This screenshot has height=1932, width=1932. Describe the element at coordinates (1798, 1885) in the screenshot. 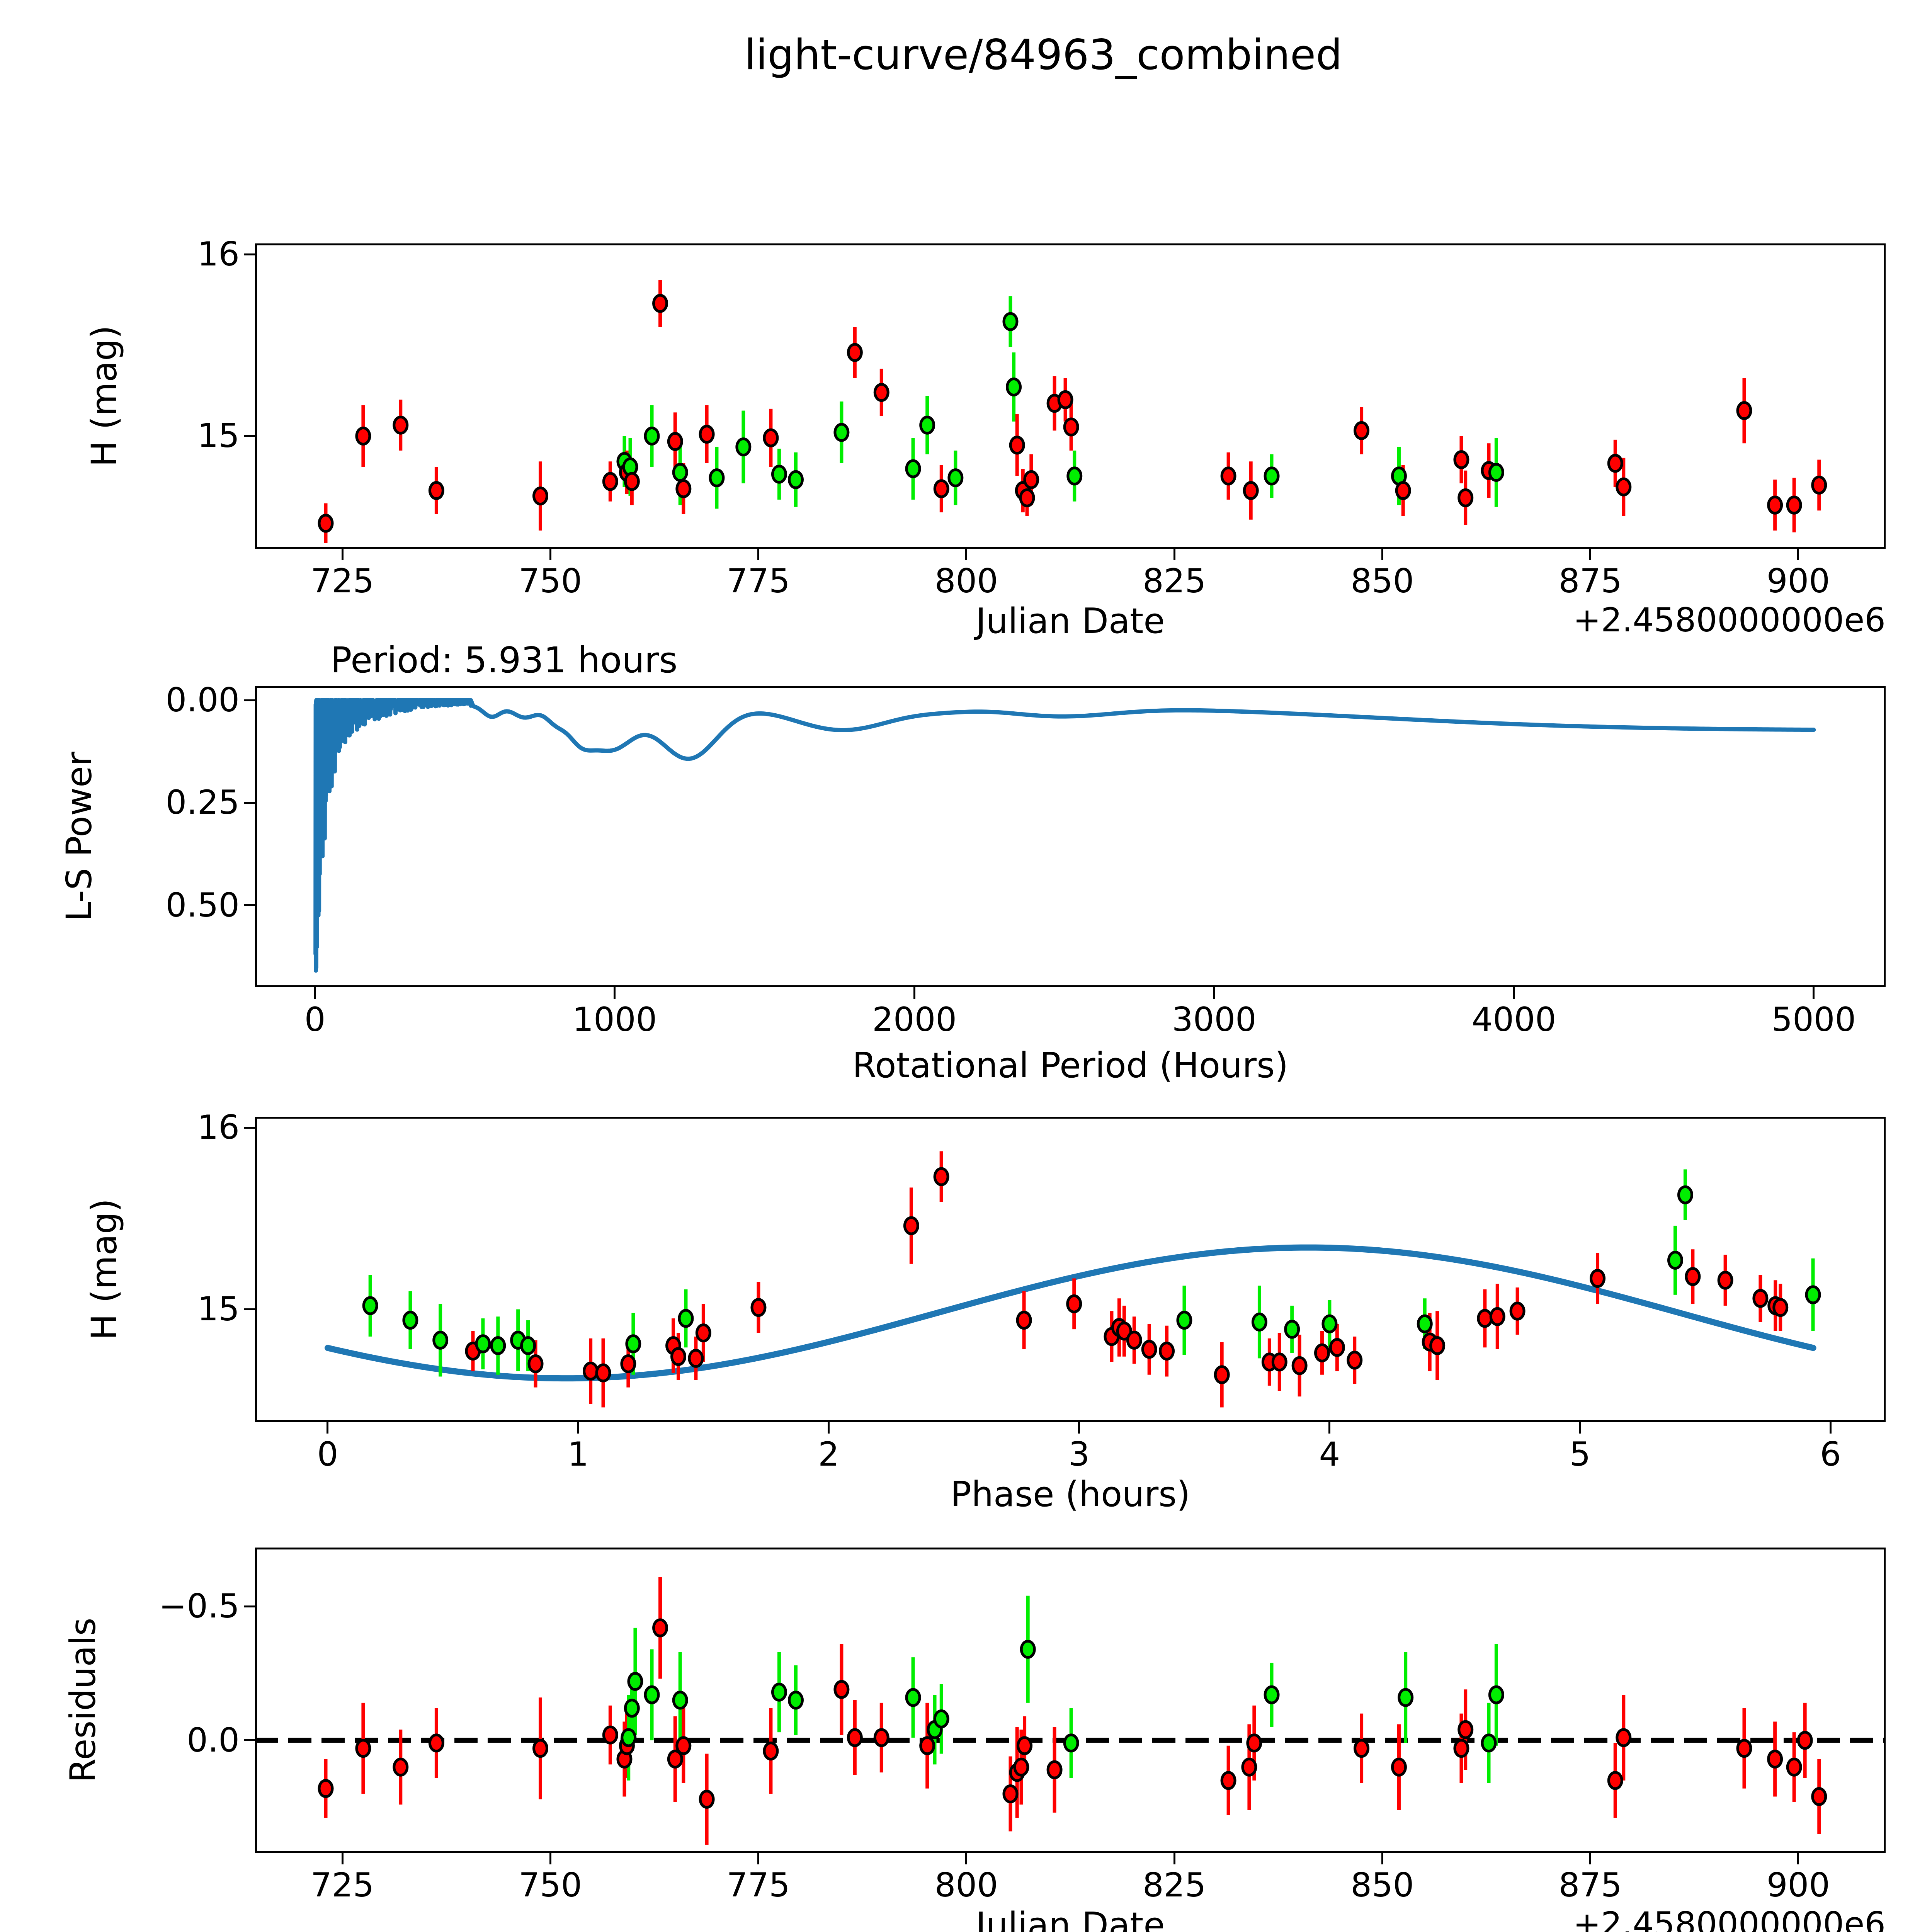

I see `residuals-xtick: 900` at that location.